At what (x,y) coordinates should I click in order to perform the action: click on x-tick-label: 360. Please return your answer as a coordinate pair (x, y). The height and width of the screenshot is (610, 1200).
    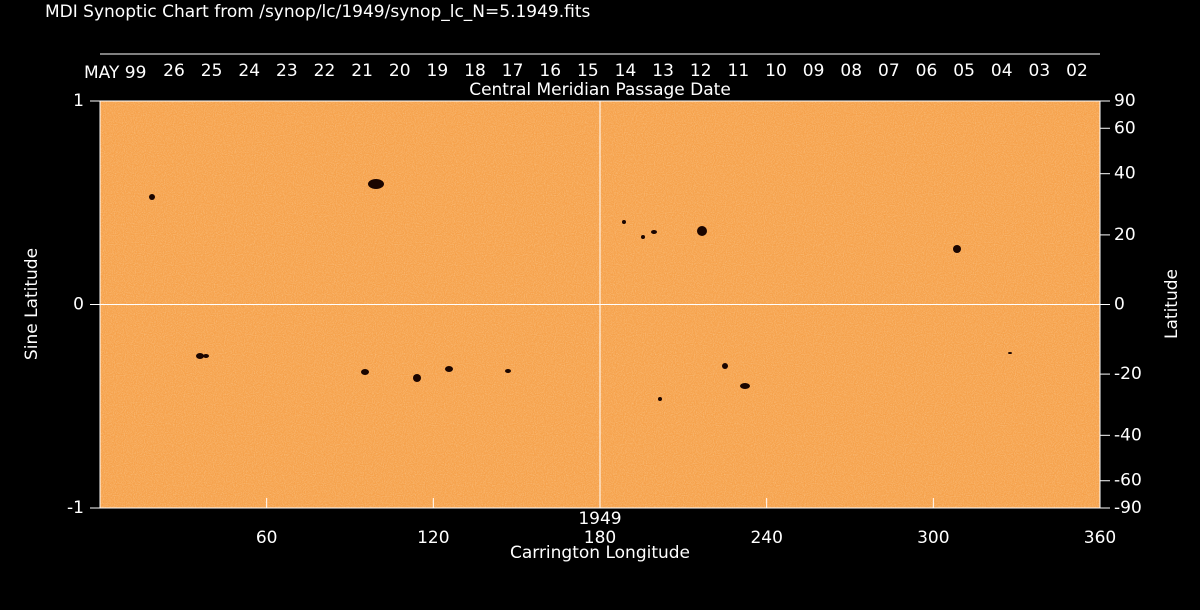
    Looking at the image, I should click on (1100, 538).